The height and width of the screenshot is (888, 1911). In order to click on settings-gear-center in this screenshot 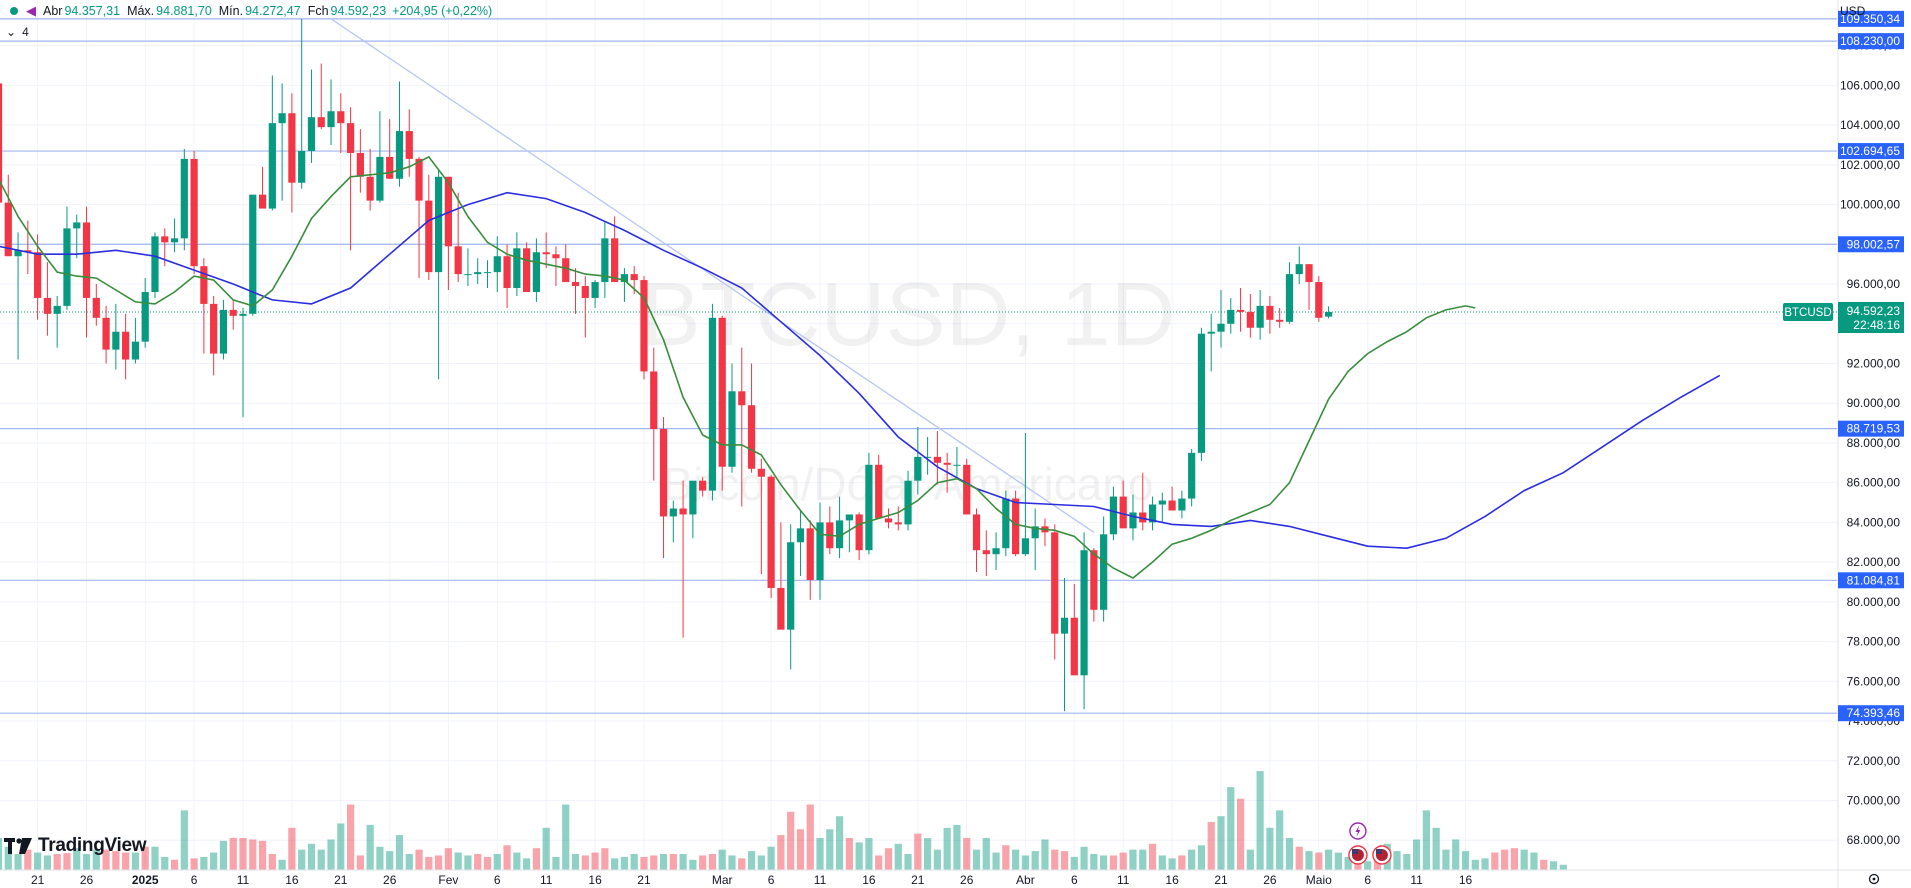, I will do `click(1874, 879)`.